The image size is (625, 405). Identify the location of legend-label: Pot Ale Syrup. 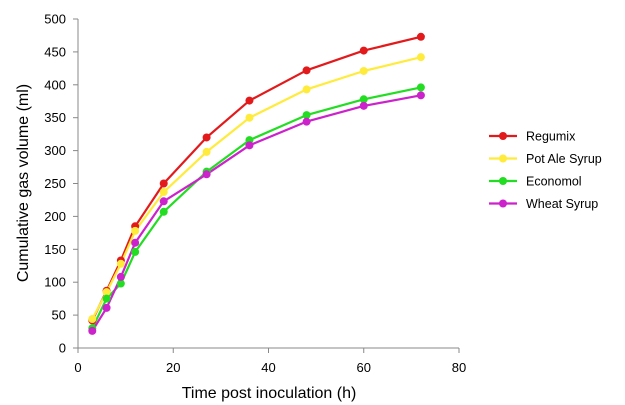
(564, 159).